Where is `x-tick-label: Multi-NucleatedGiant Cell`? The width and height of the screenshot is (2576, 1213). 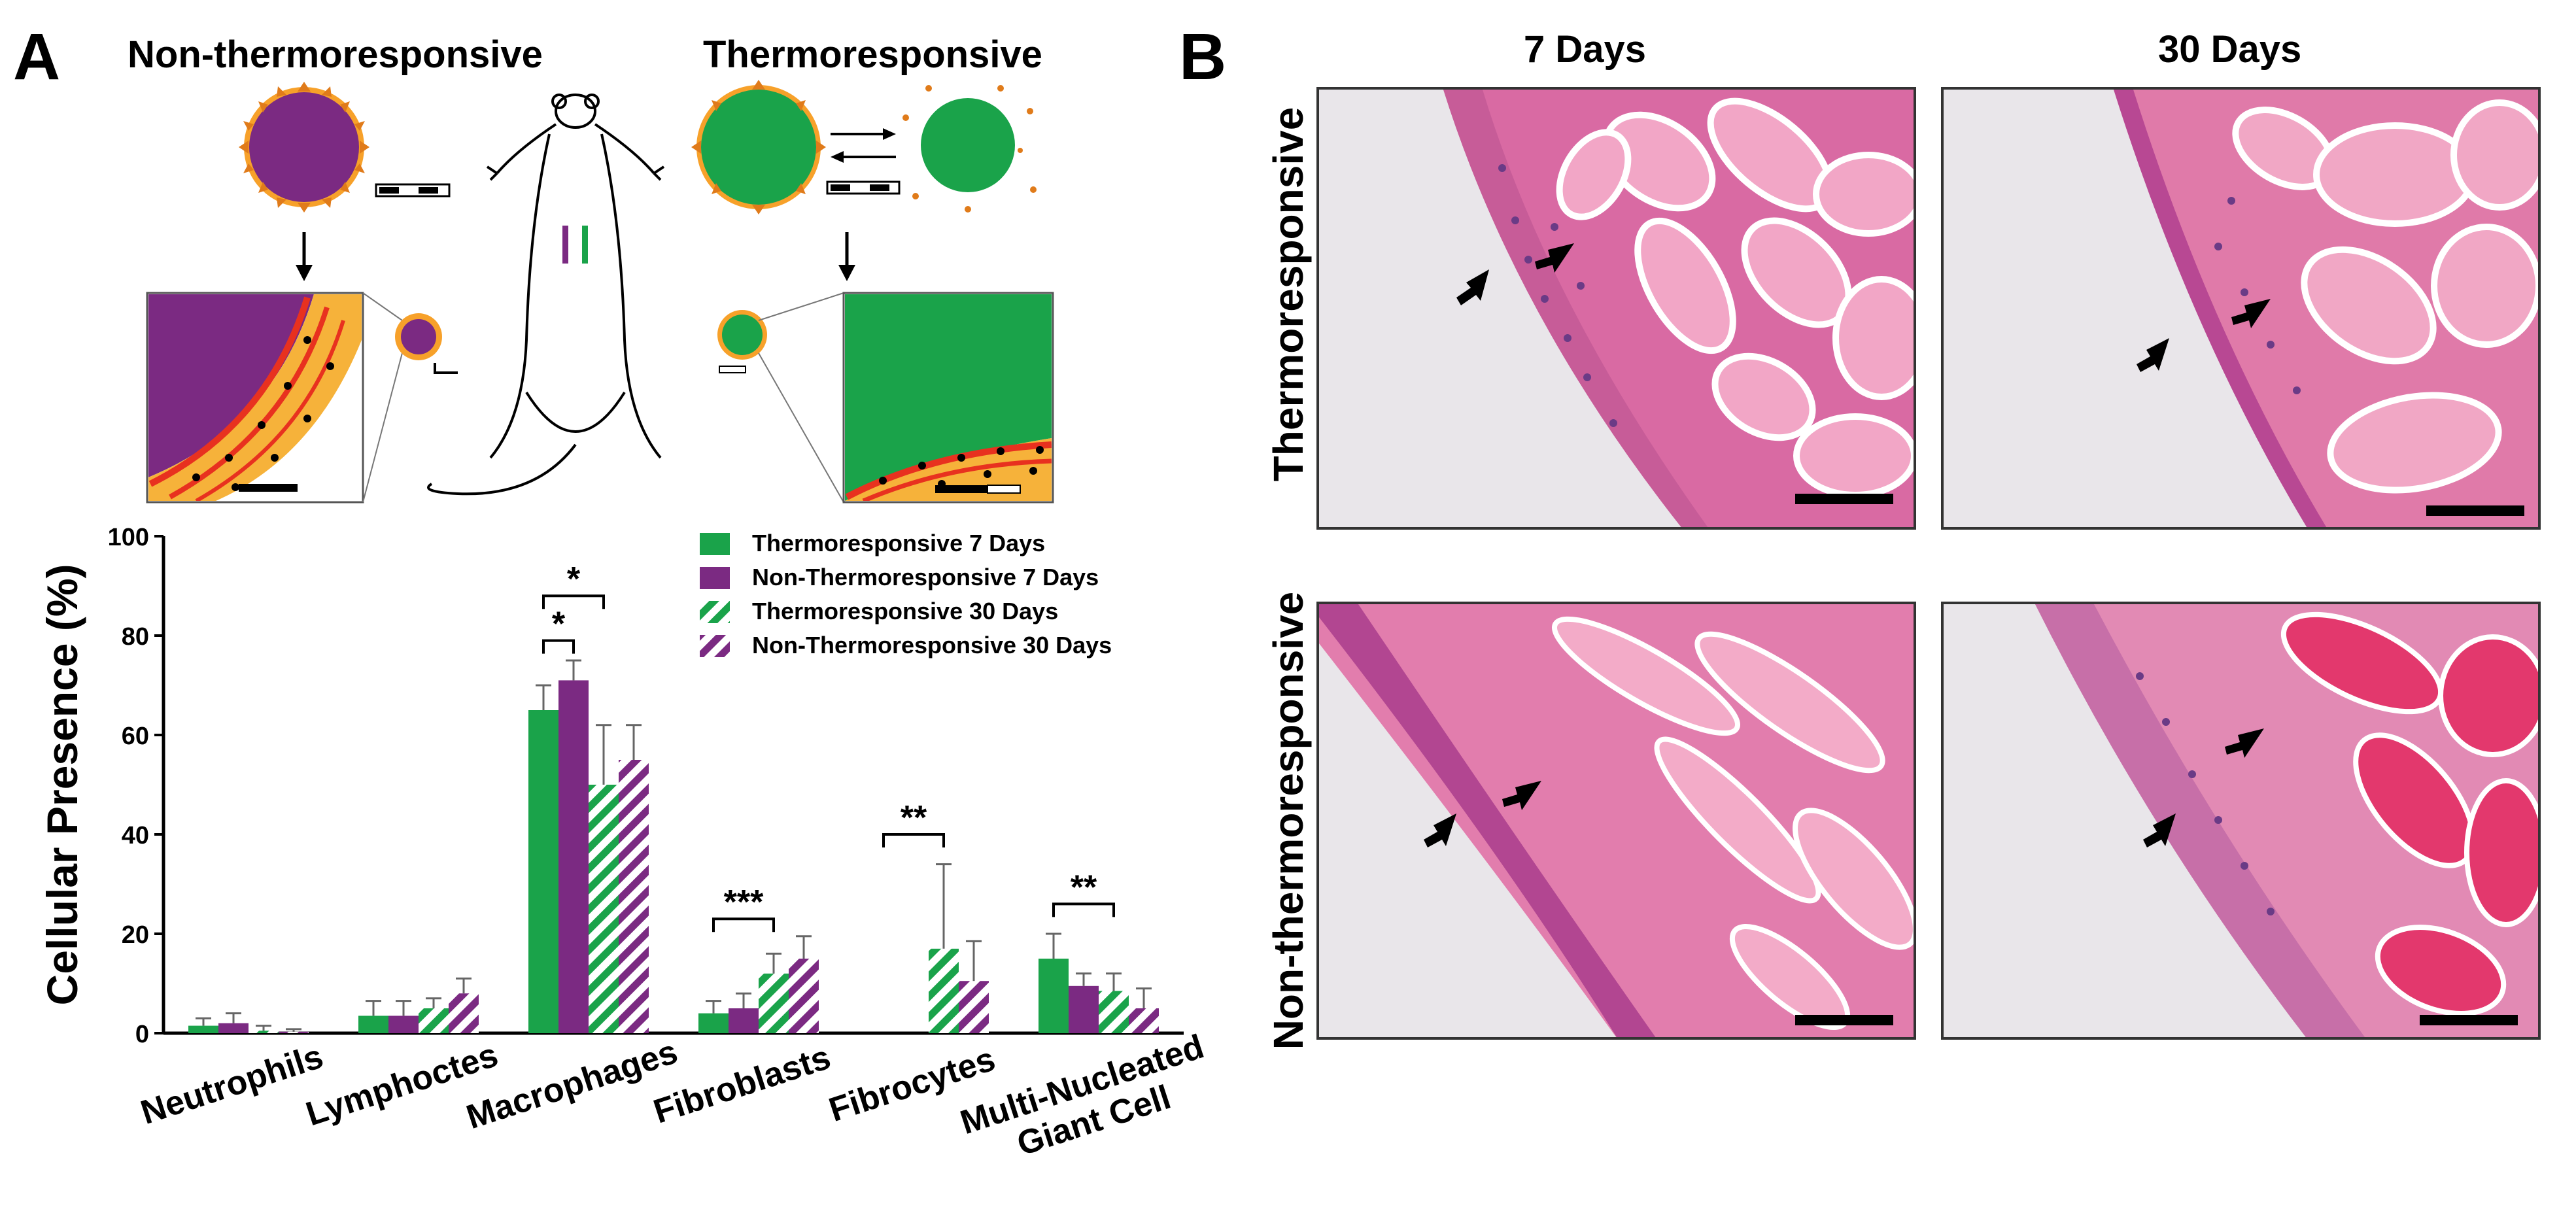
x-tick-label: Multi-NucleatedGiant Cell is located at coordinates (1088, 1102).